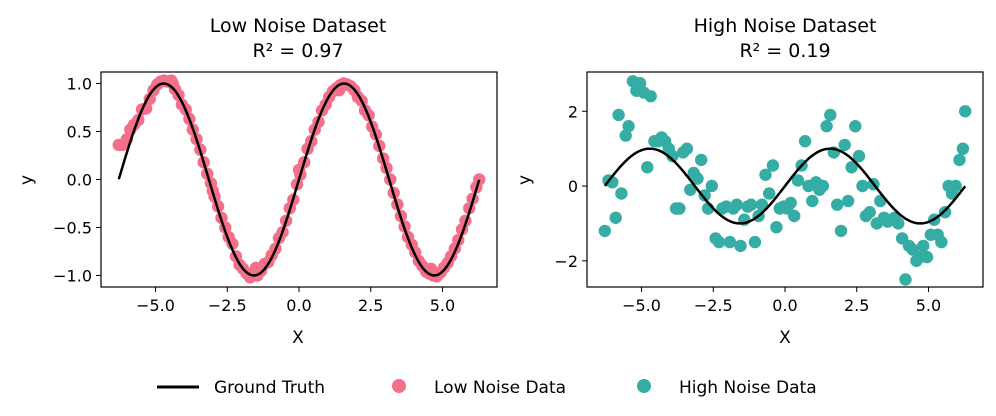 This screenshot has width=996, height=416. I want to click on legend-label-high-noise: High Noise Data, so click(748, 388).